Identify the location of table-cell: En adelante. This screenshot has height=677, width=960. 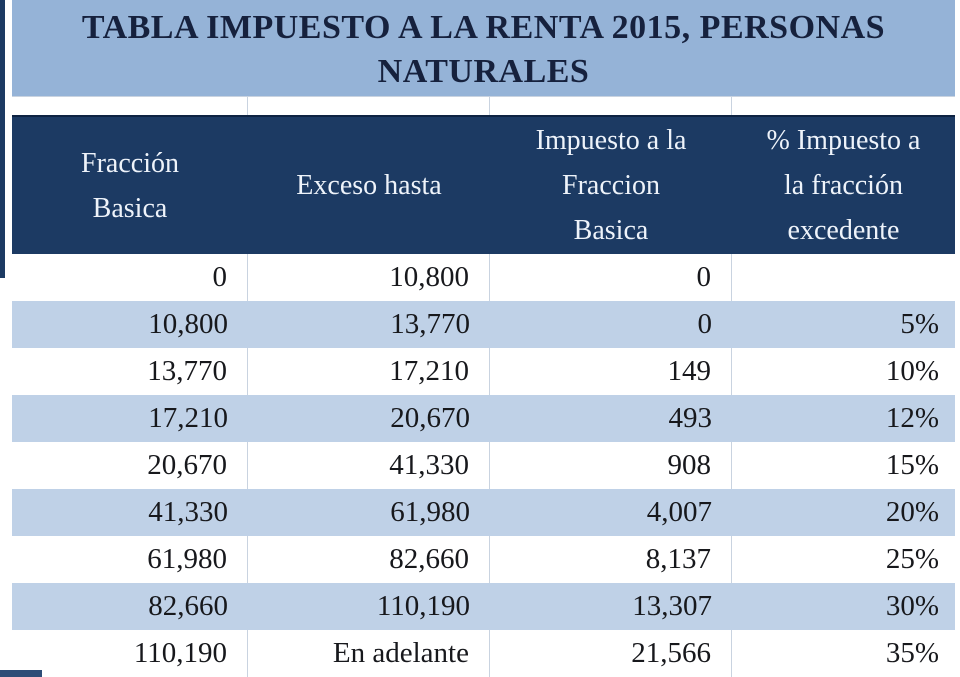
(369, 653).